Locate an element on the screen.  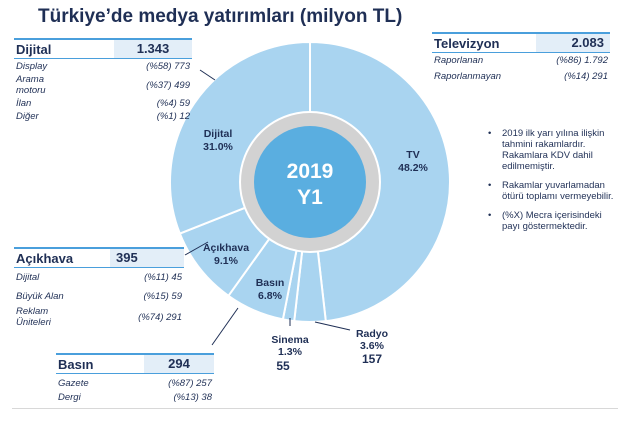
slice-percent-sinema: 1.3% is located at coordinates (290, 352).